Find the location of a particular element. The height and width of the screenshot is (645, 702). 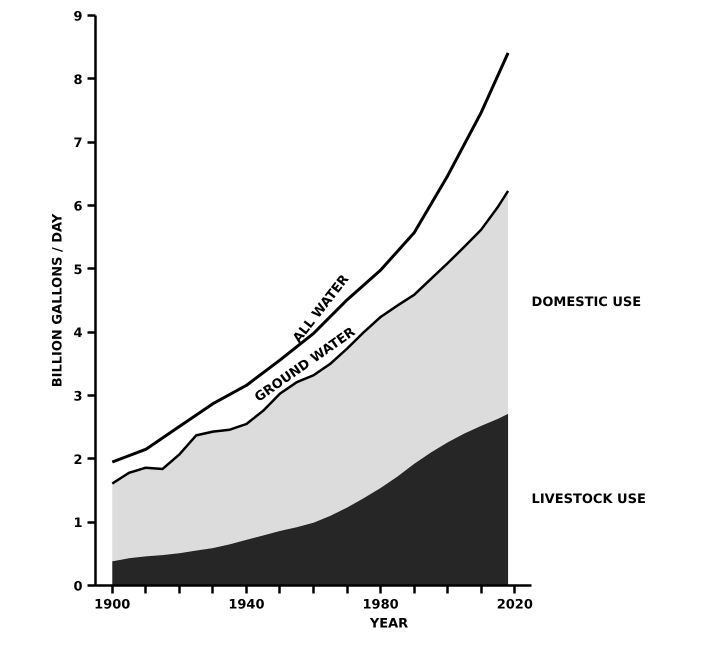

y-tick-label: 4 is located at coordinates (77, 334).